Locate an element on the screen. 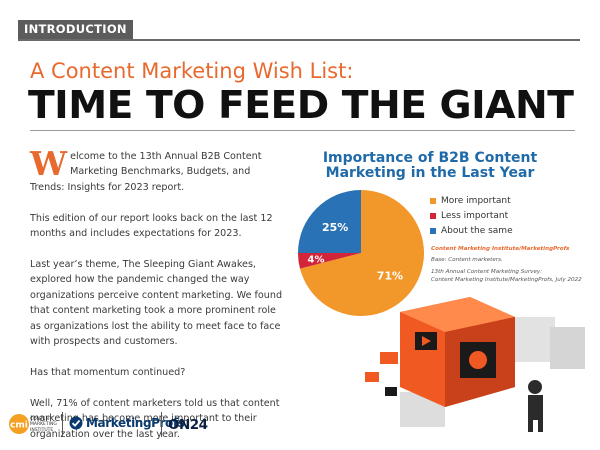  giant-machine-illustration is located at coordinates (475, 364).